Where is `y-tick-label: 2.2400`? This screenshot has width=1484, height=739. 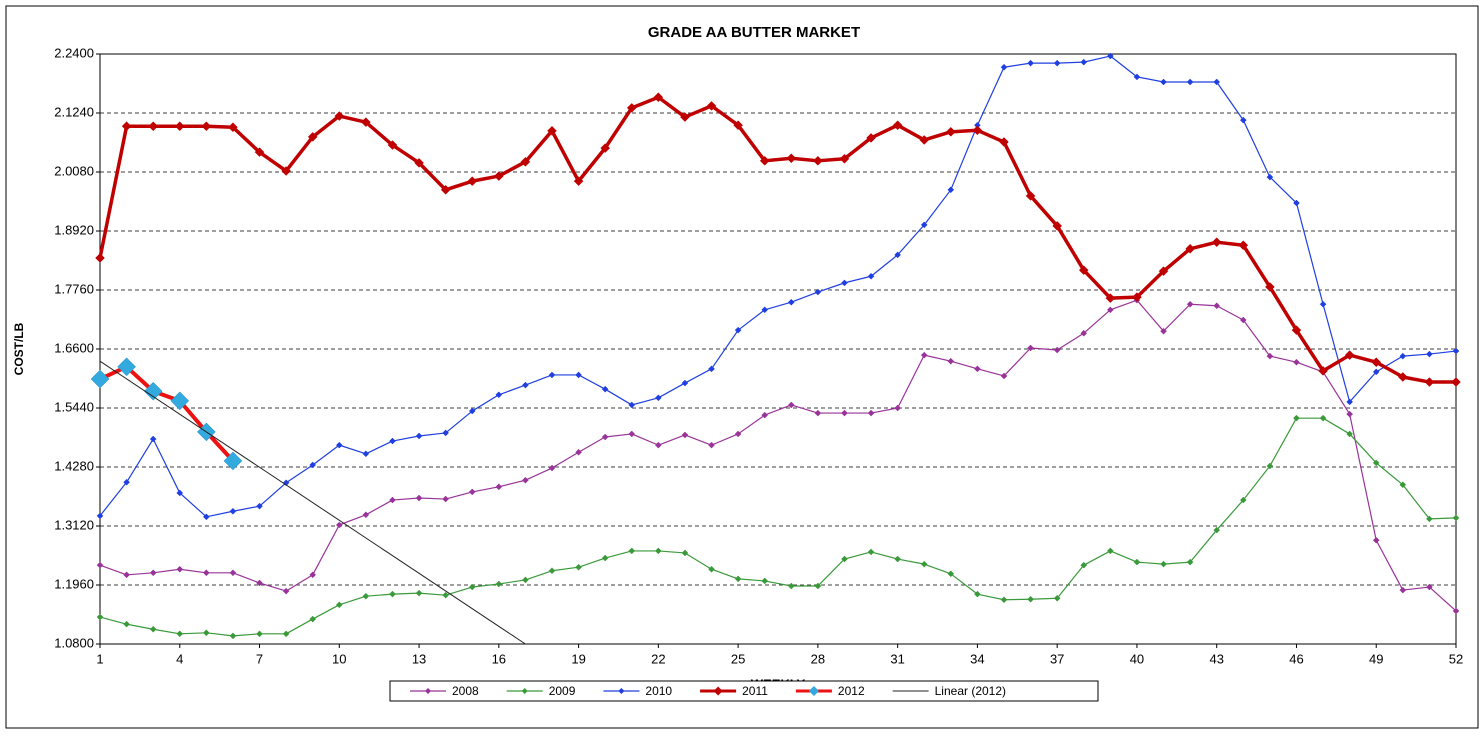 y-tick-label: 2.2400 is located at coordinates (74, 52).